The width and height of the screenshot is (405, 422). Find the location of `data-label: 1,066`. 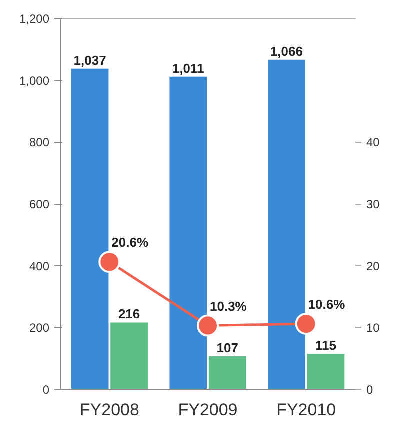

data-label: 1,066 is located at coordinates (286, 51).